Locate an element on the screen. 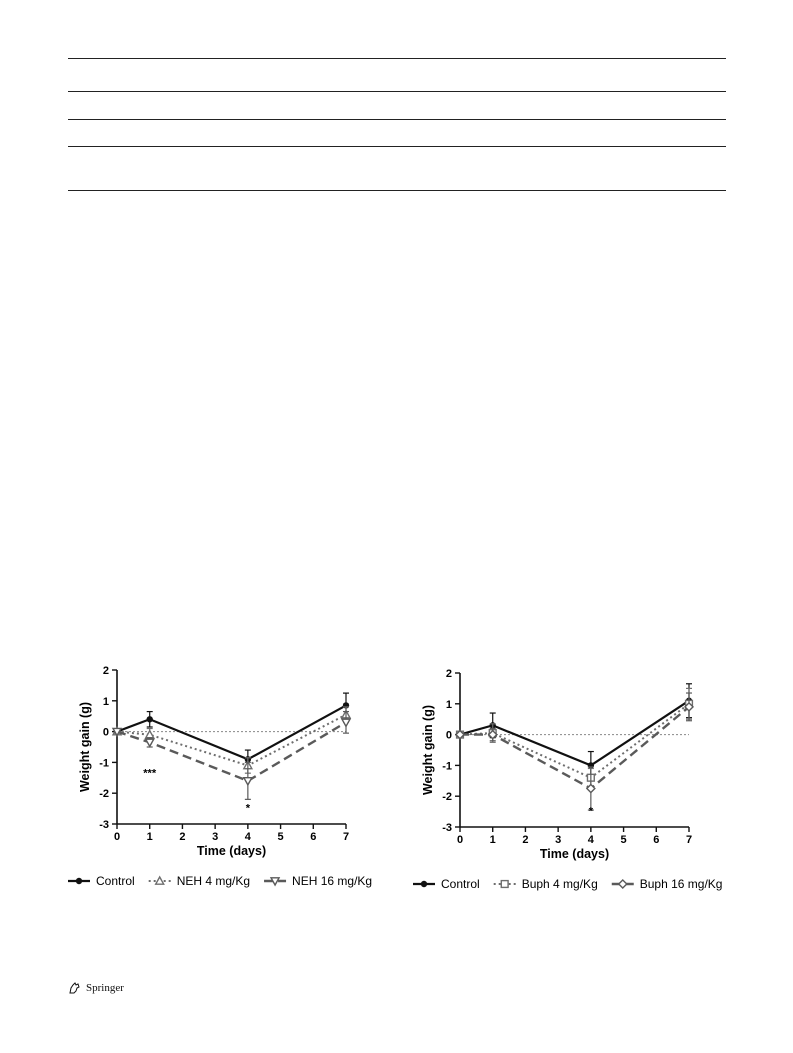  legend-item: NEH 16 mg/Kg is located at coordinates (318, 881).